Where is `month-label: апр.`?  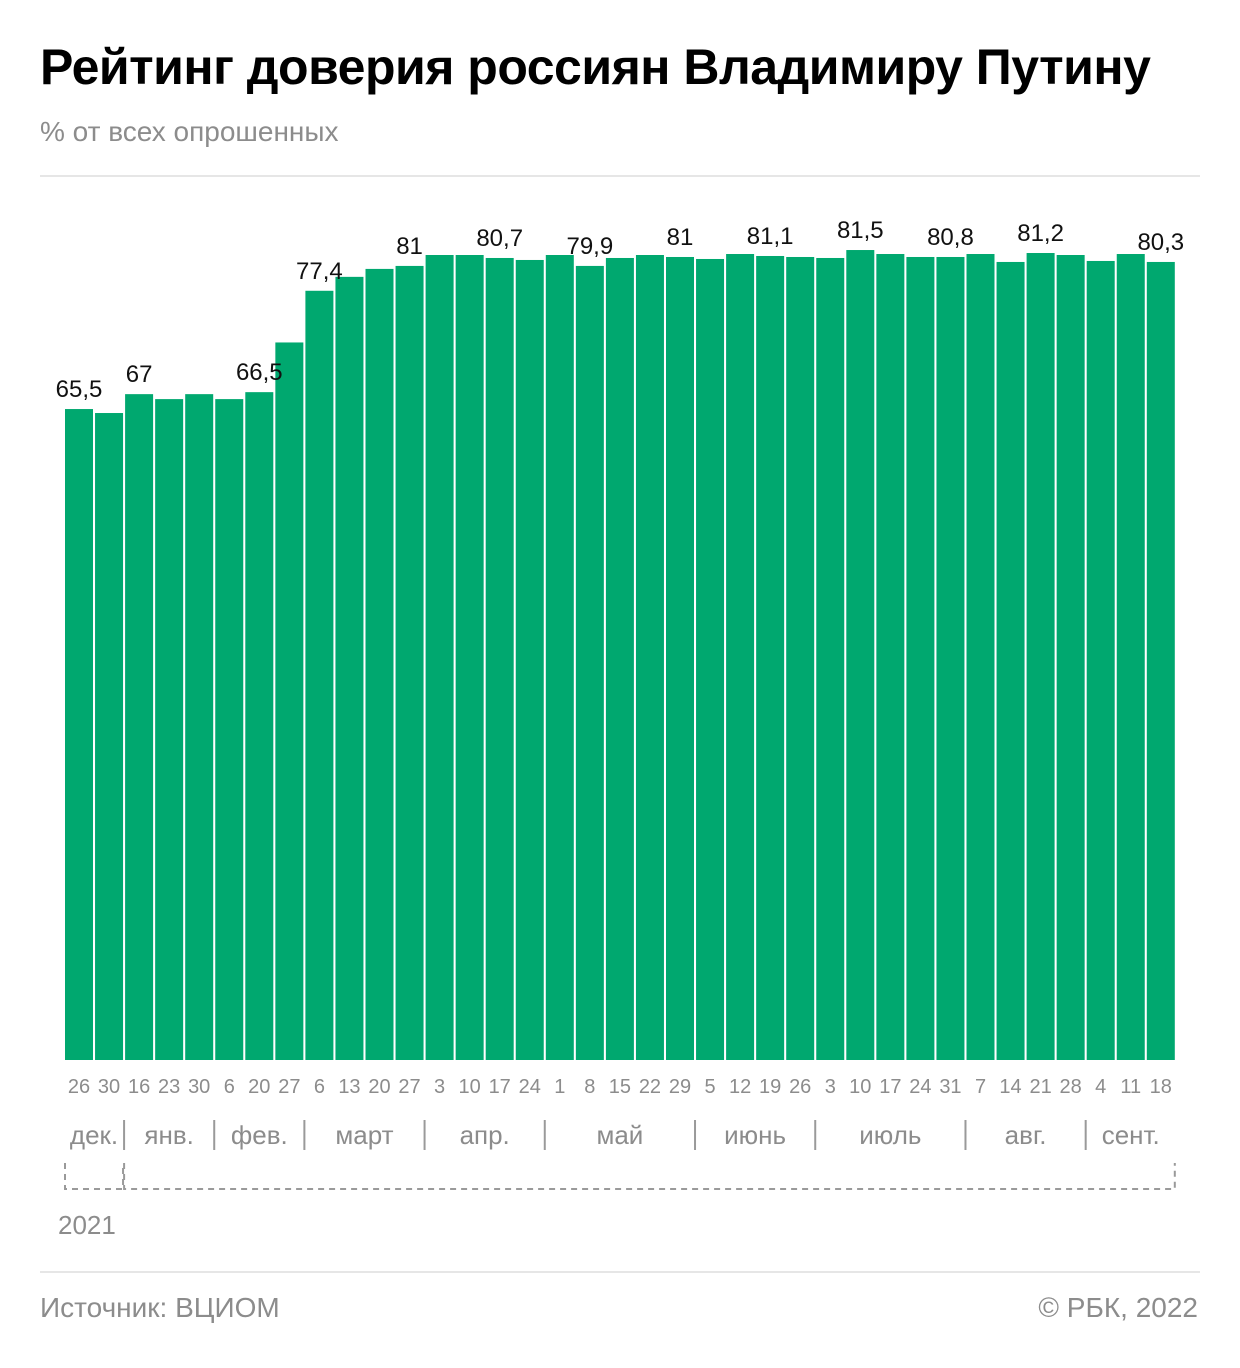
month-label: апр. is located at coordinates (485, 1135).